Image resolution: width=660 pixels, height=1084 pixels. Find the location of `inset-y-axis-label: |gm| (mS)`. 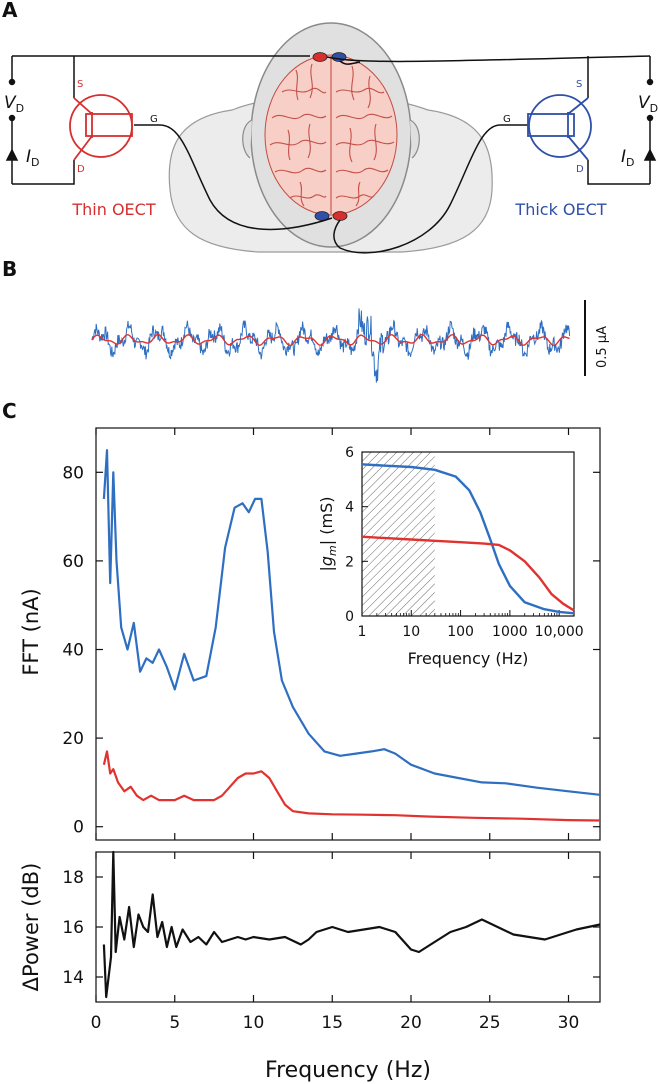

inset-y-axis-label: |gm| (mS) is located at coordinates (328, 534).